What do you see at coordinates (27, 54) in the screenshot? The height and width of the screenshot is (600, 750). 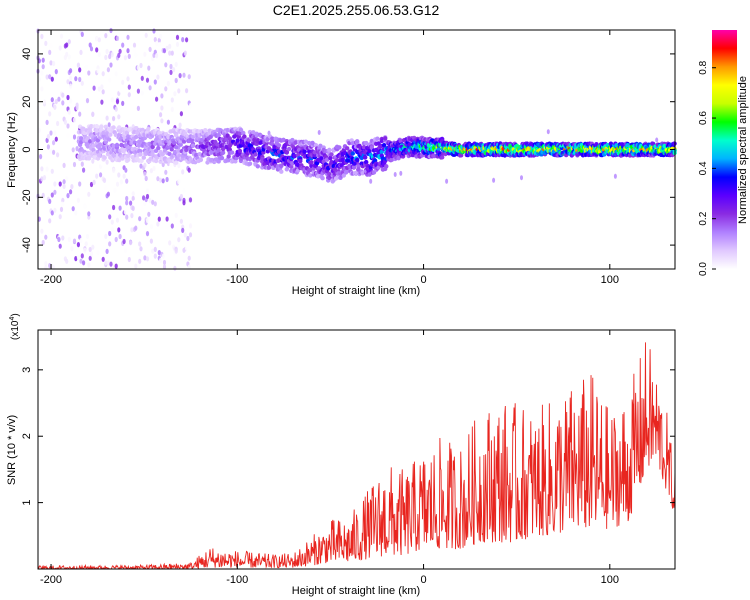 I see `y-tick-label: 40` at bounding box center [27, 54].